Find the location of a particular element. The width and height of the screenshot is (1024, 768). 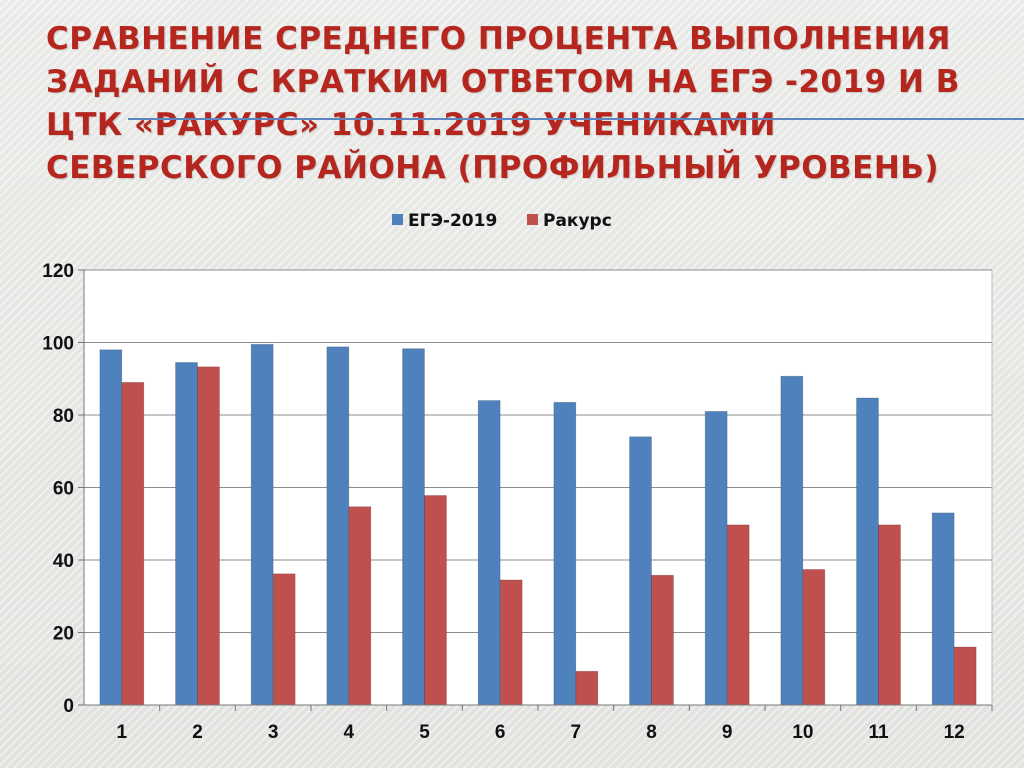

y-tick-label: 120 is located at coordinates (58, 271).